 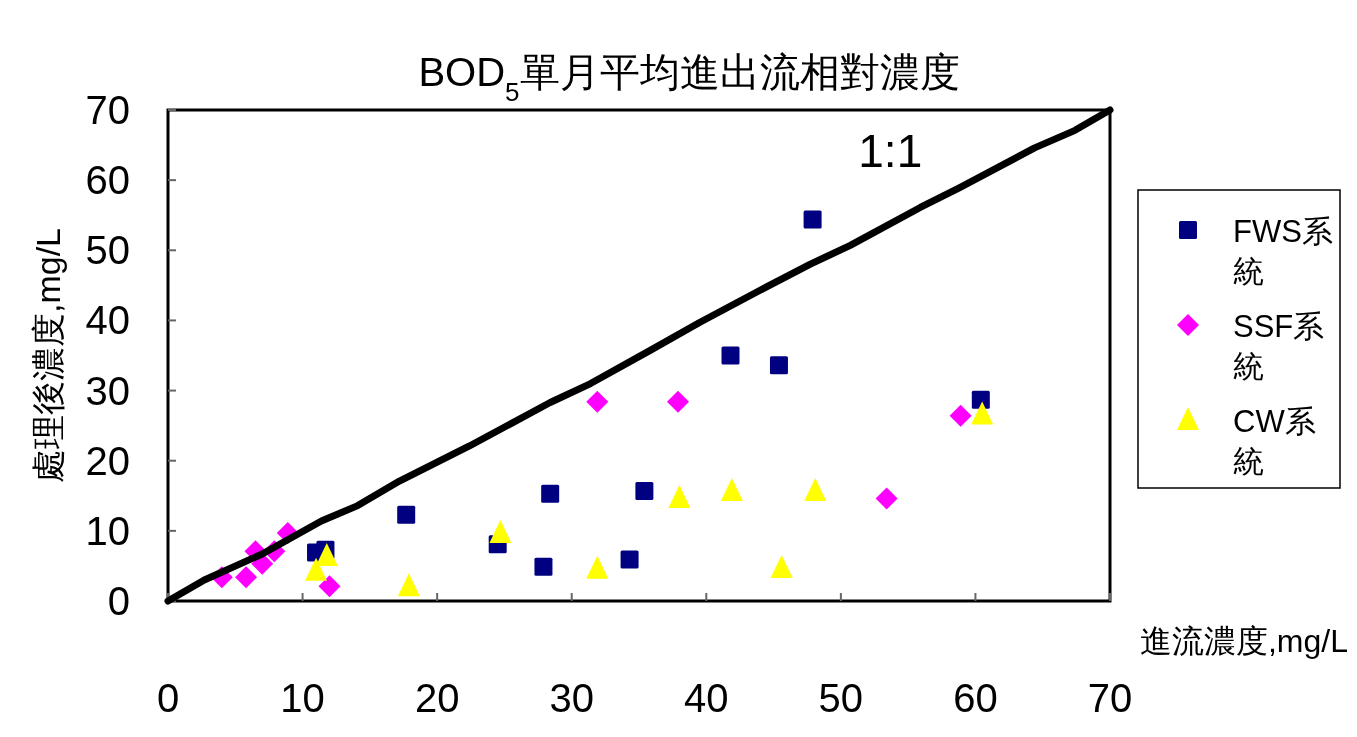 What do you see at coordinates (107, 320) in the screenshot?
I see `y-tick-label: 40` at bounding box center [107, 320].